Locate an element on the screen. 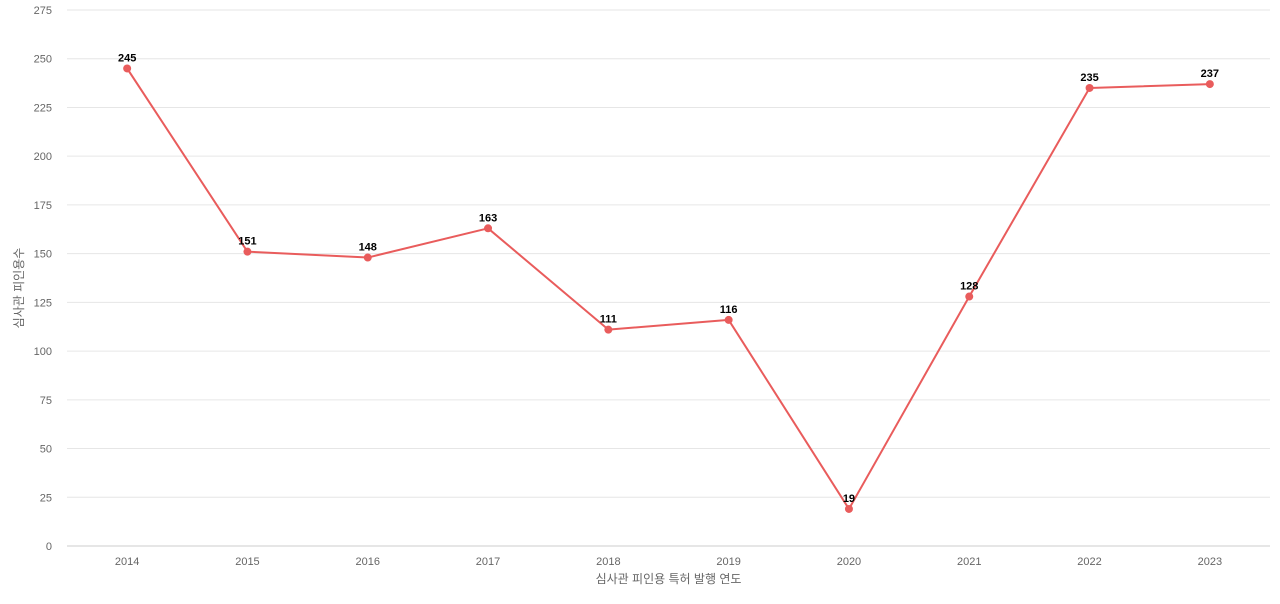  y-tick-label: 100 is located at coordinates (43, 352).